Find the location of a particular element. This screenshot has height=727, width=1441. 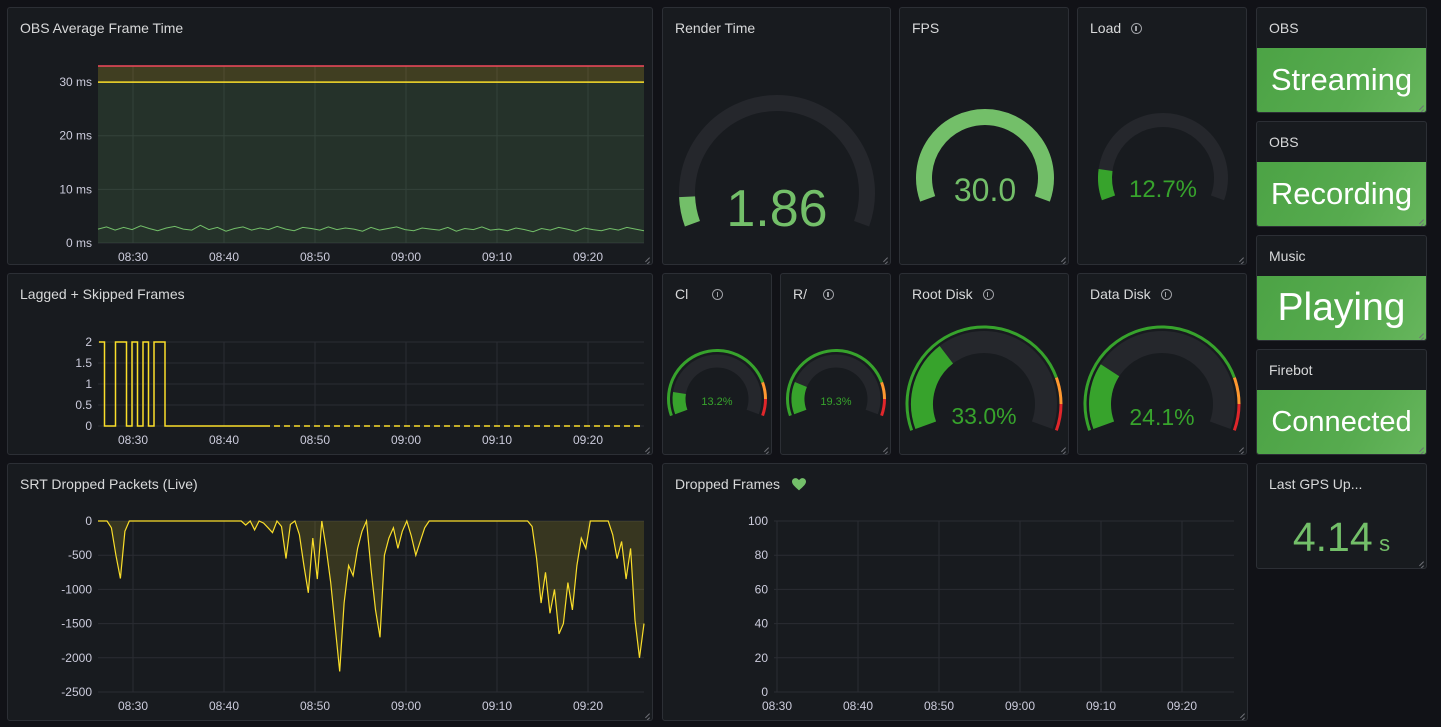

panel-title-text: Data Disk is located at coordinates (1120, 294).